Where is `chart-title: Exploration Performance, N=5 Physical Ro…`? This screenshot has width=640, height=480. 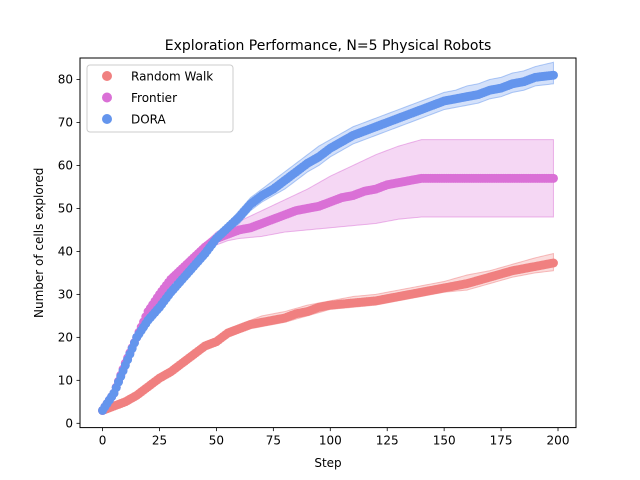 chart-title: Exploration Performance, N=5 Physical Ro… is located at coordinates (328, 46).